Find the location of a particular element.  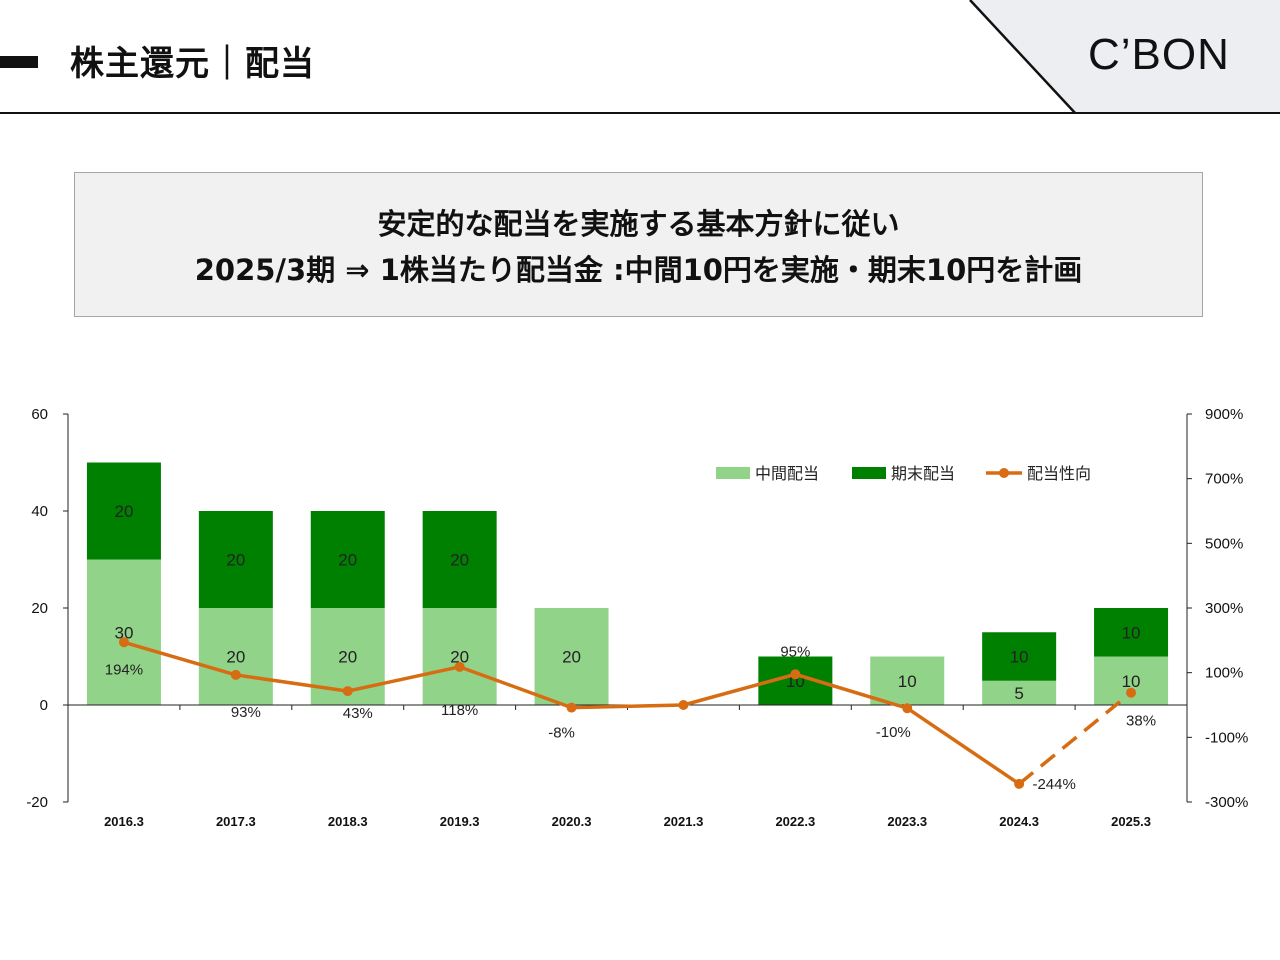

category-label: 2024.3 is located at coordinates (1019, 821).